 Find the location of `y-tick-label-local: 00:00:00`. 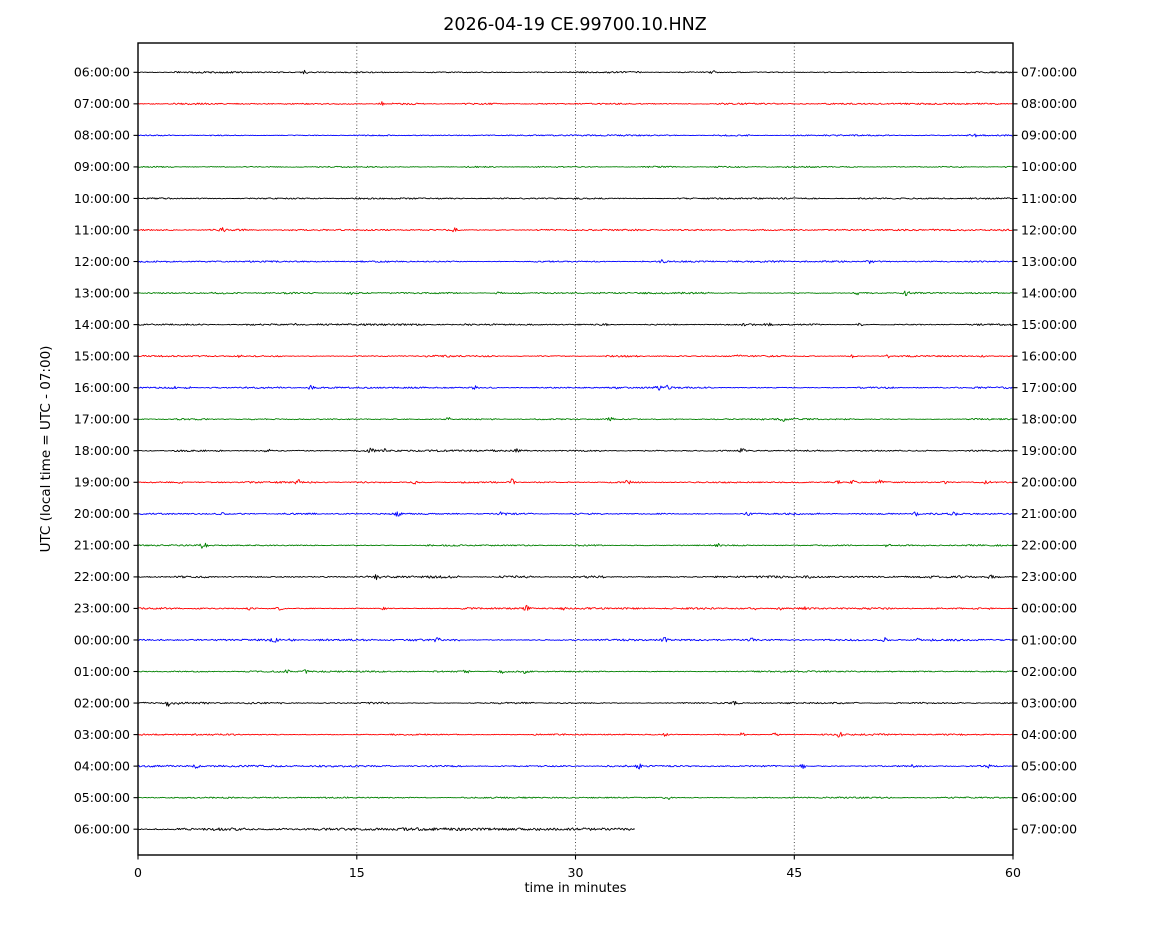

y-tick-label-local: 00:00:00 is located at coordinates (1049, 608).